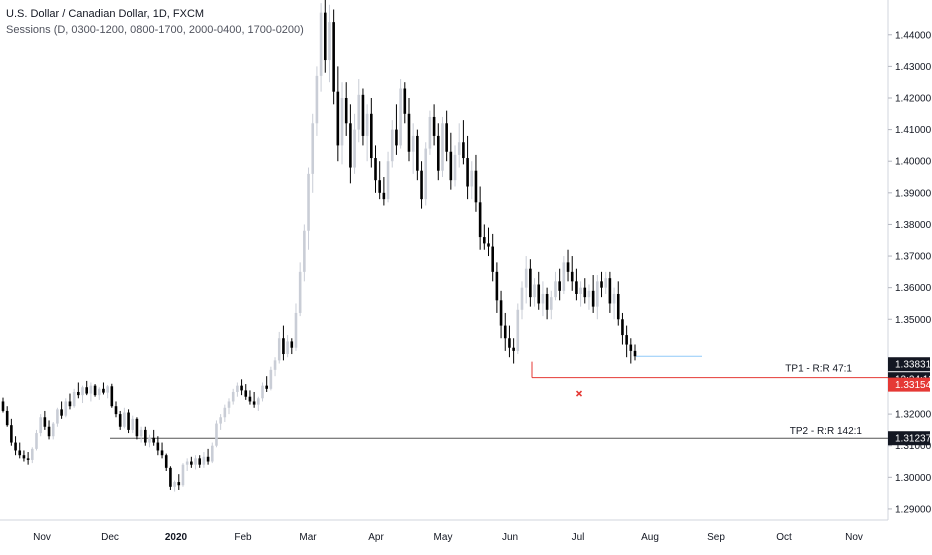  I want to click on x-tick-label: May, so click(443, 537).